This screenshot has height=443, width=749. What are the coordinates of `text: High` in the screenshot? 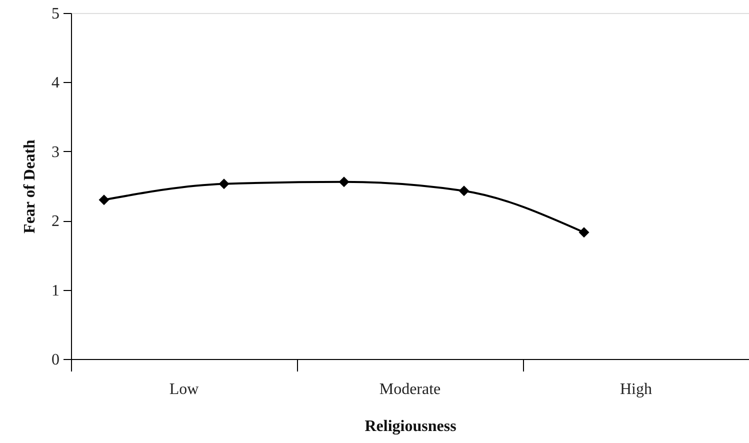 It's located at (636, 389).